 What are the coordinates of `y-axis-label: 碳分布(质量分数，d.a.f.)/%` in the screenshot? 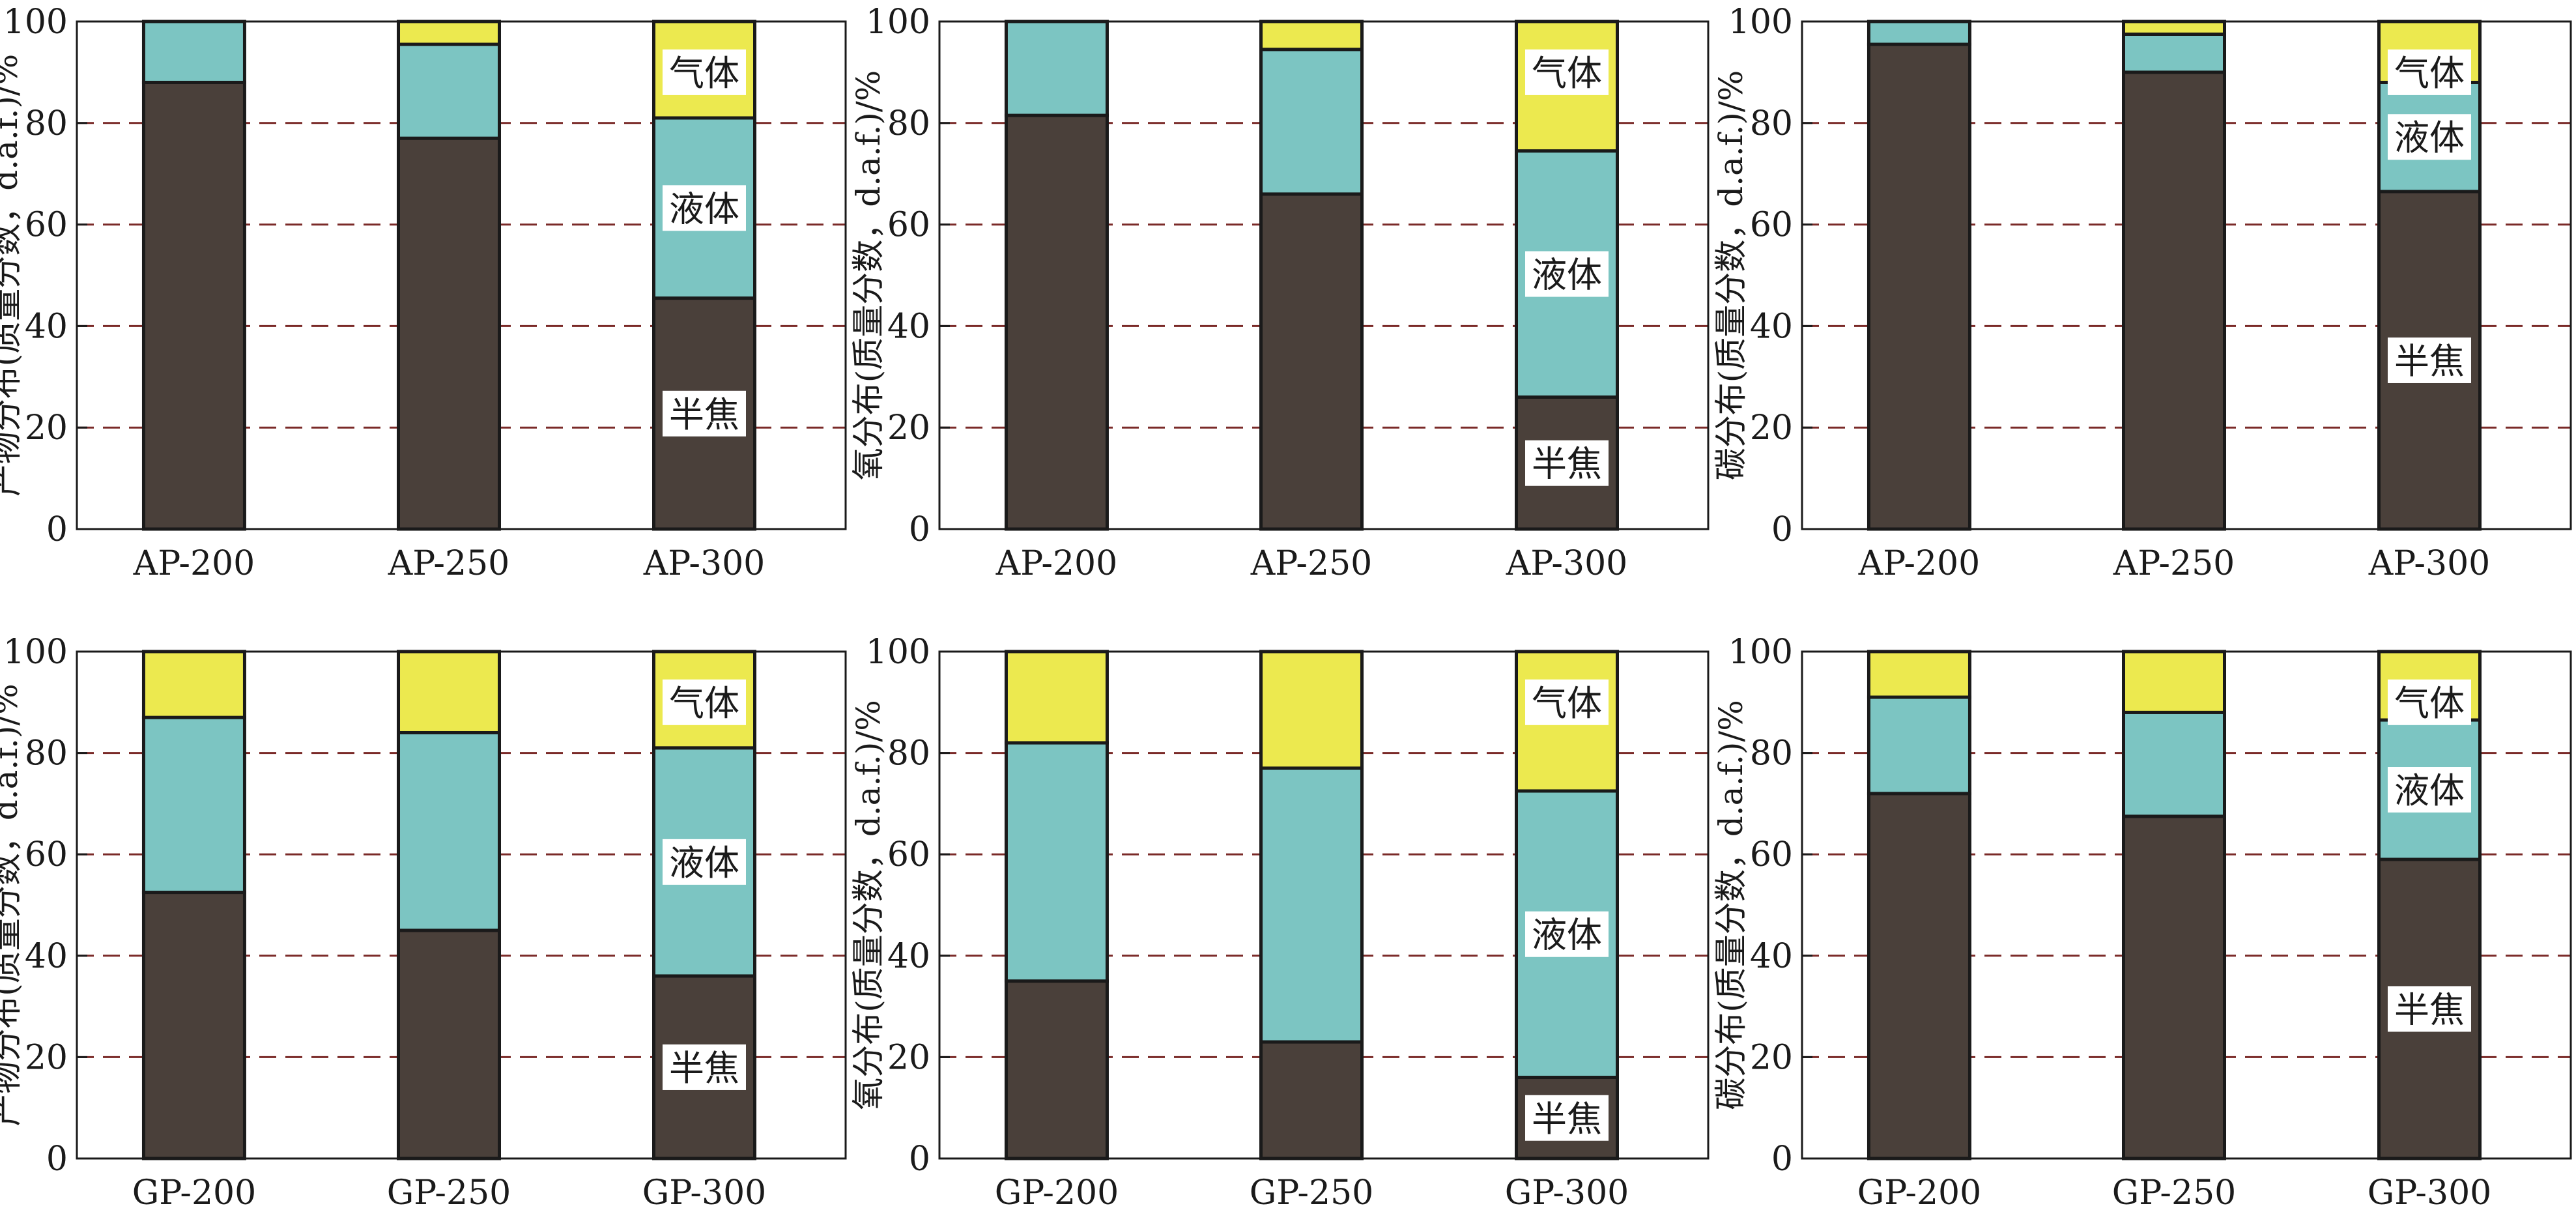 It's located at (1731, 275).